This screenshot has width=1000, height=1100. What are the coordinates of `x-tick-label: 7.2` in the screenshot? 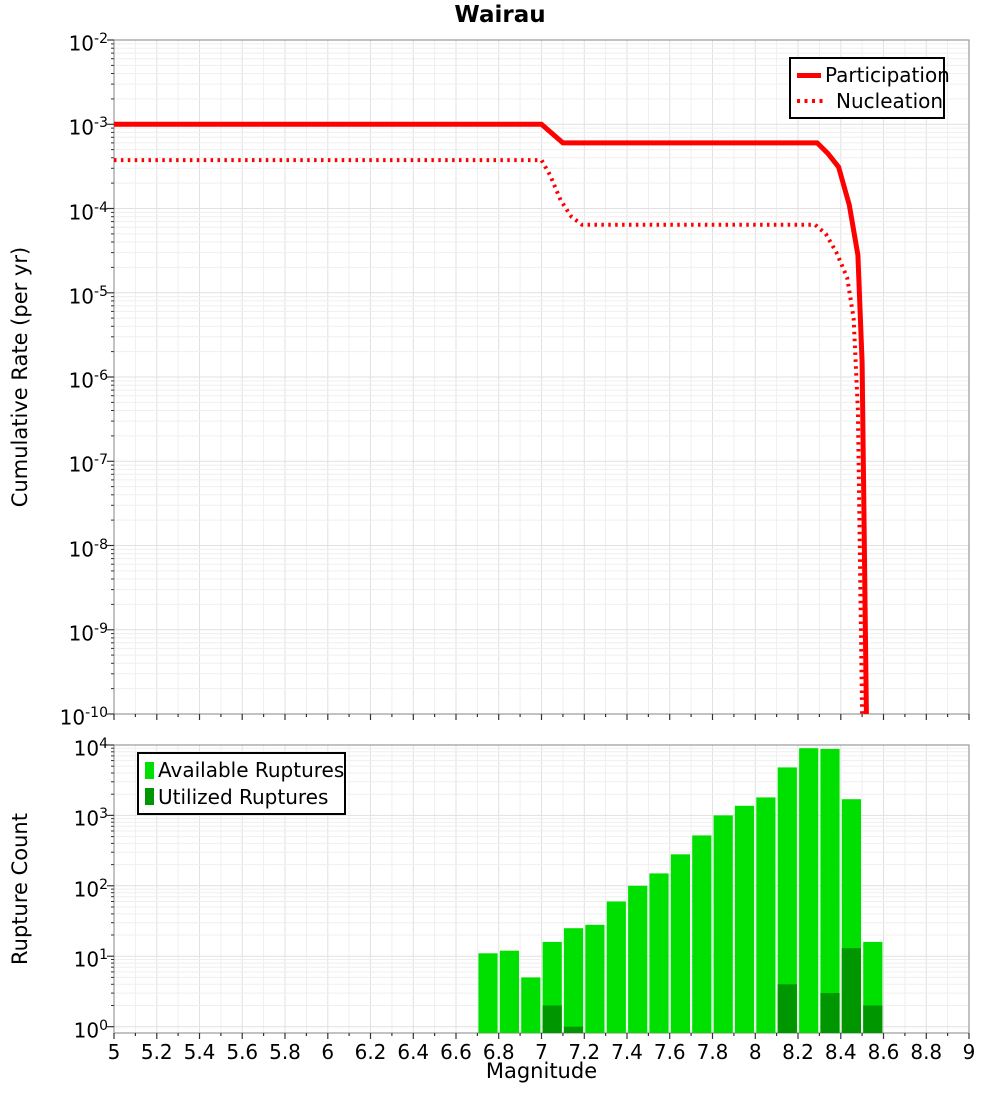 It's located at (584, 1052).